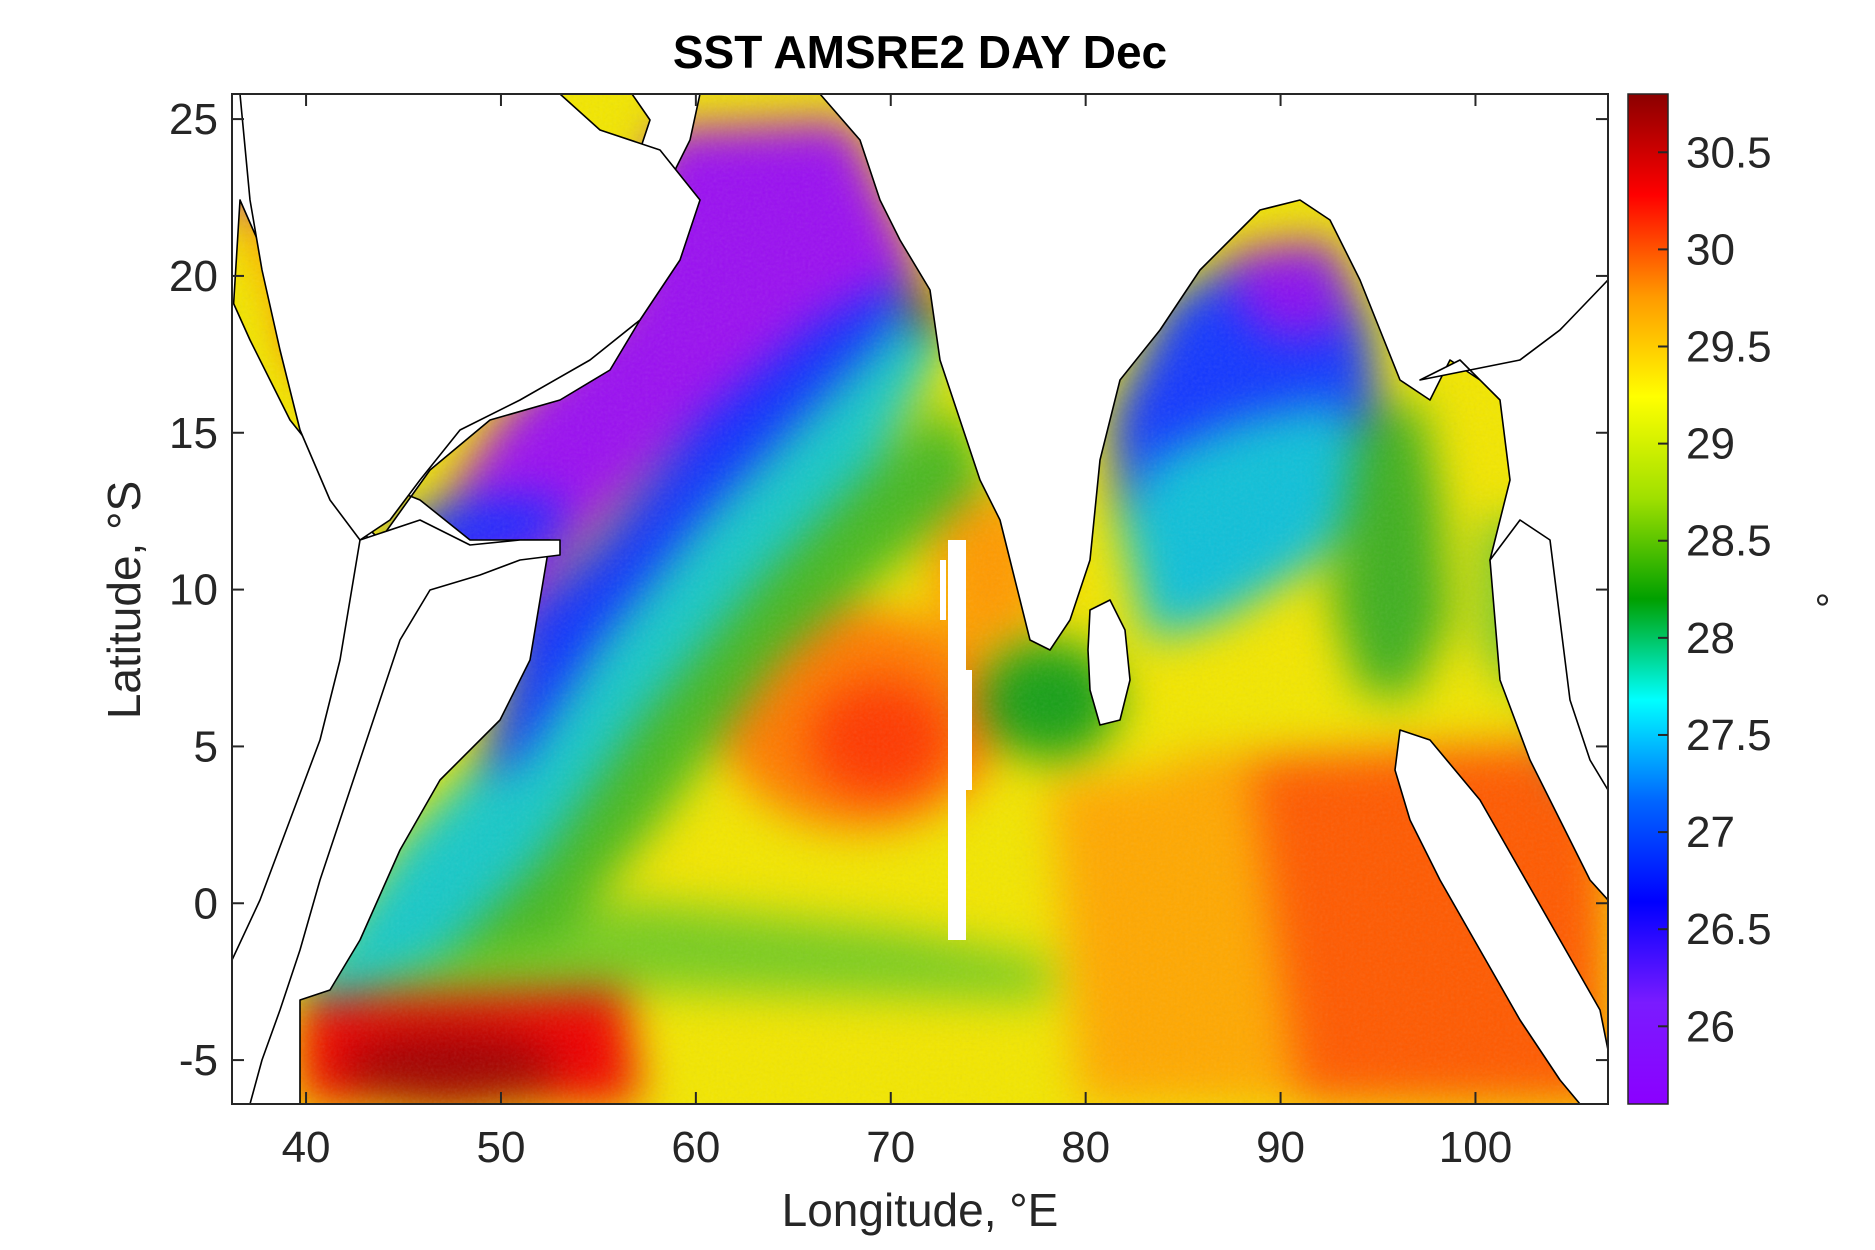 The height and width of the screenshot is (1250, 1875). I want to click on x-axis-label: Longitude, °E, so click(920, 1210).